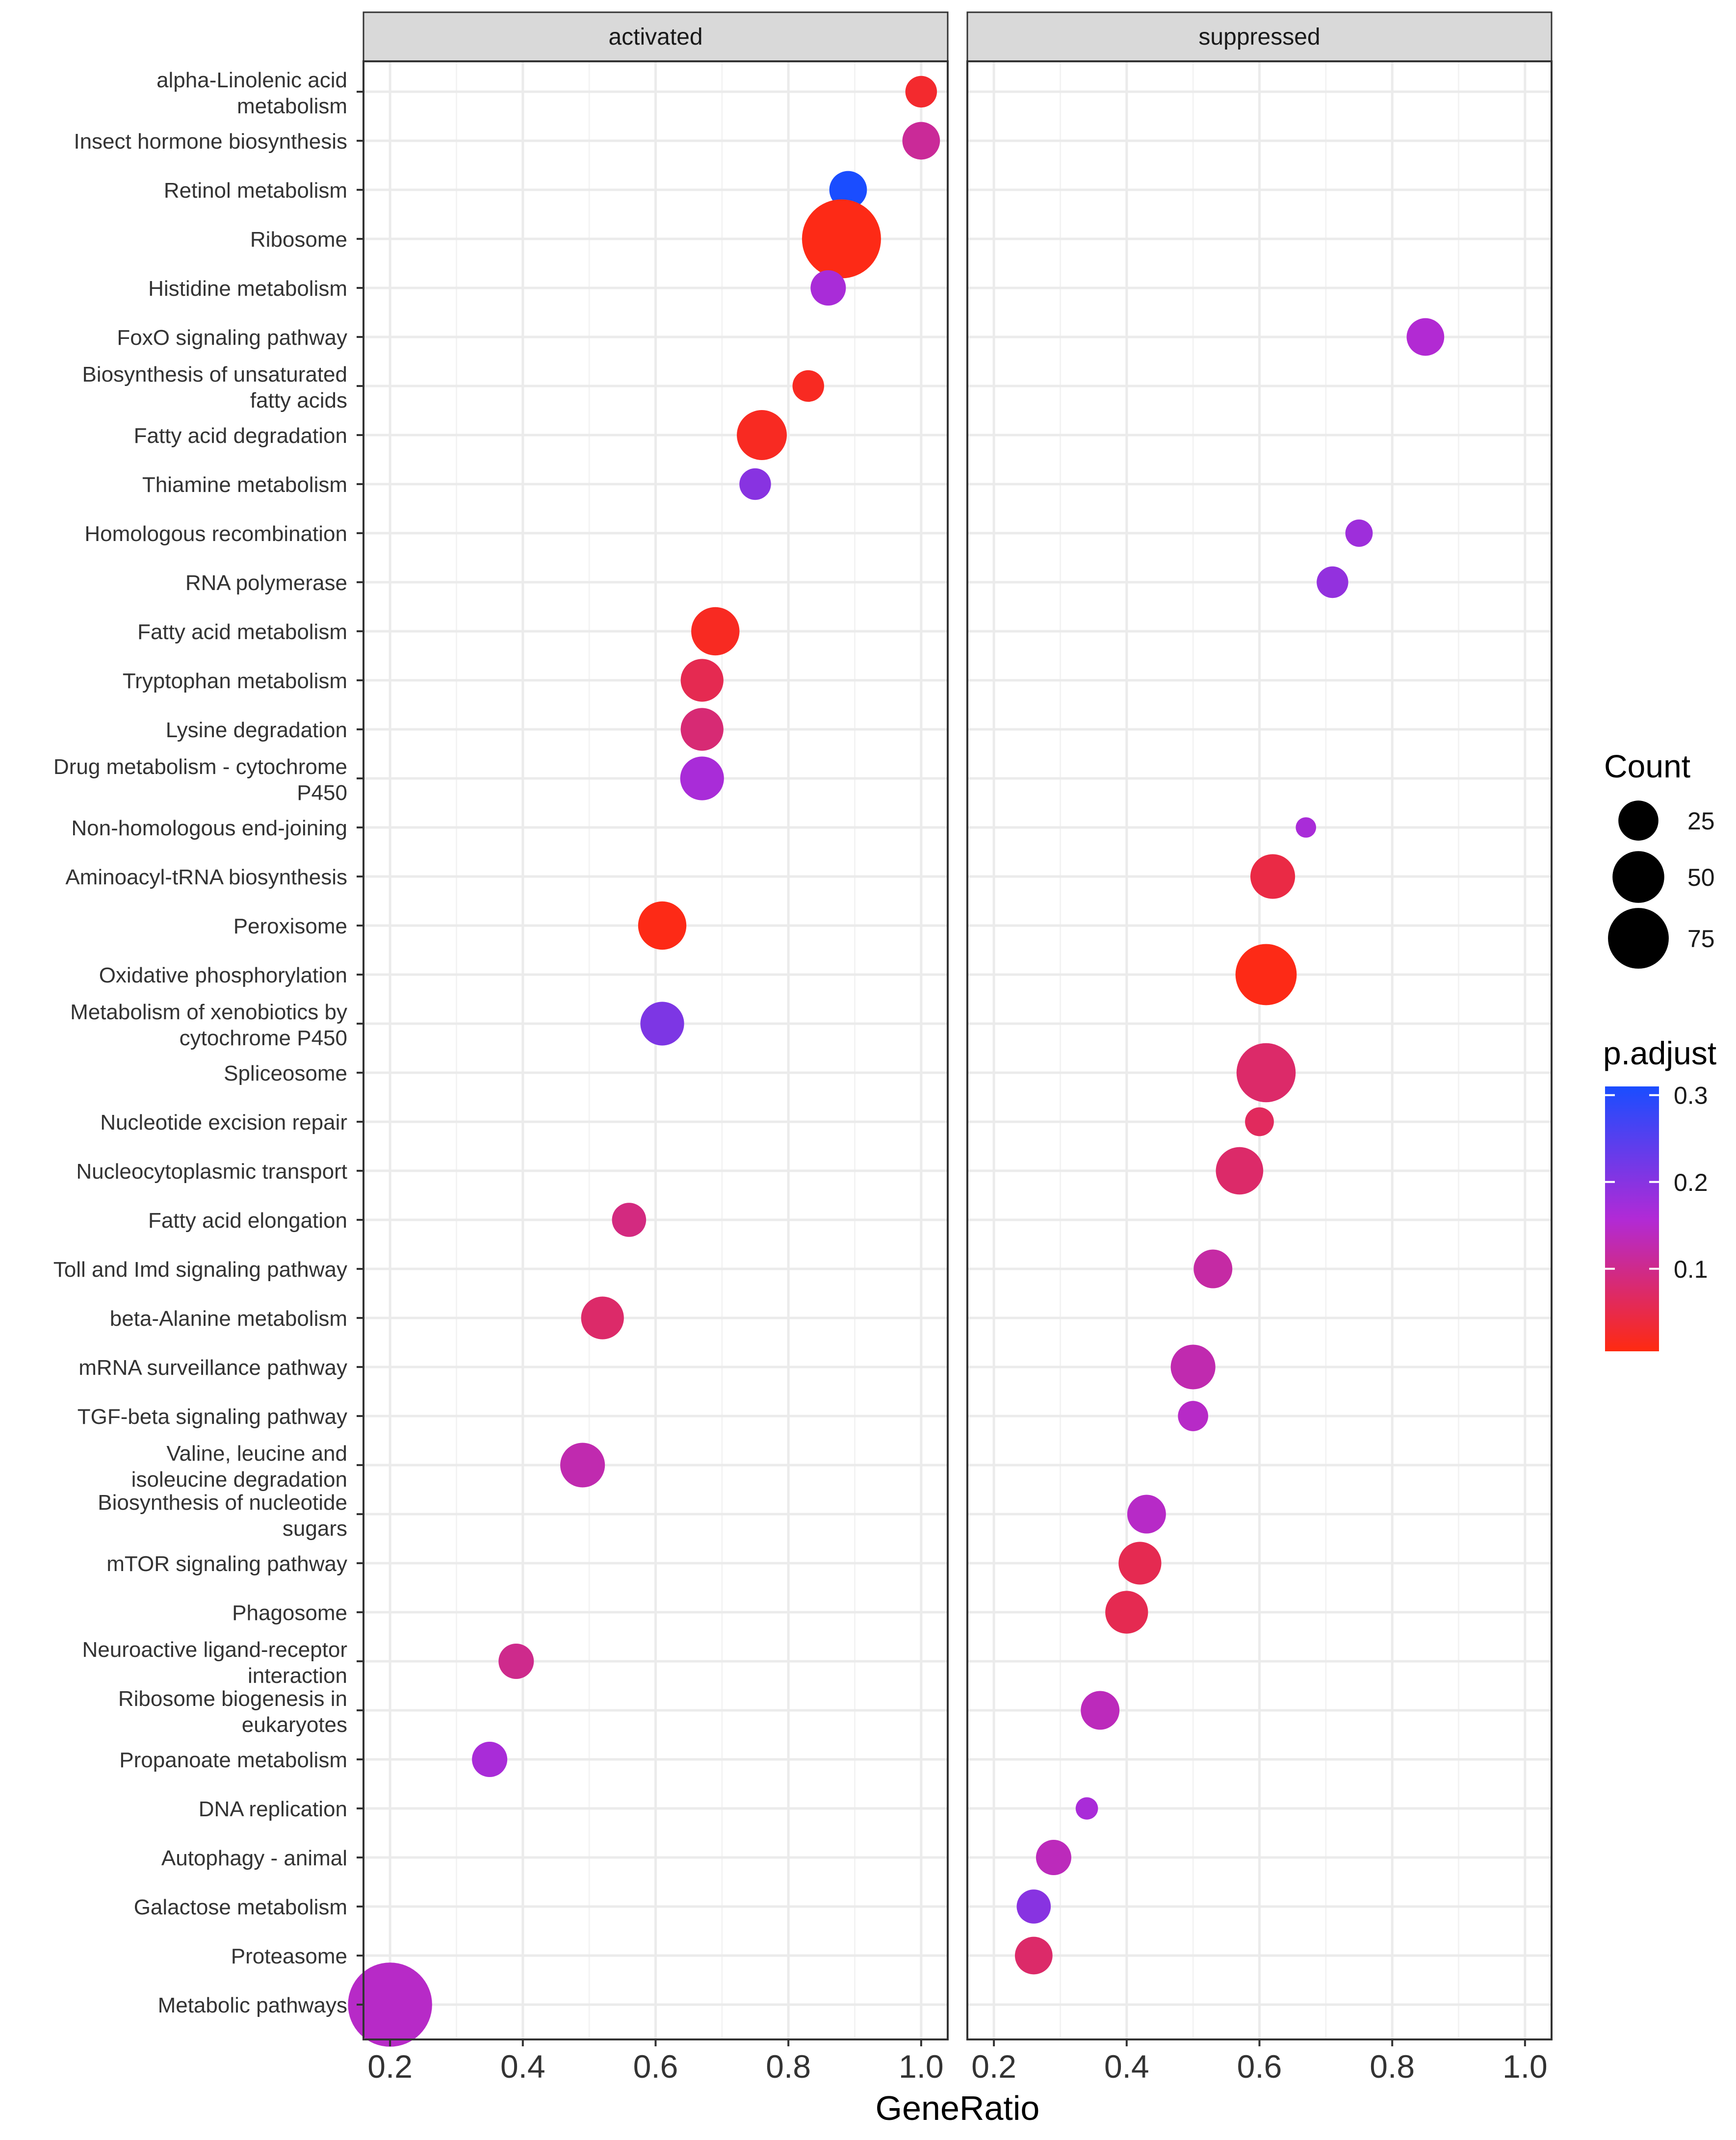  I want to click on legend-count-label: 50, so click(1701, 878).